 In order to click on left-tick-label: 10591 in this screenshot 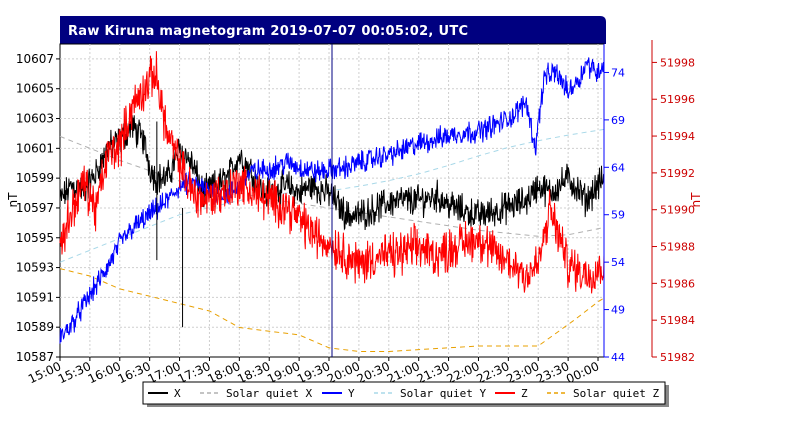, I will do `click(35, 297)`.